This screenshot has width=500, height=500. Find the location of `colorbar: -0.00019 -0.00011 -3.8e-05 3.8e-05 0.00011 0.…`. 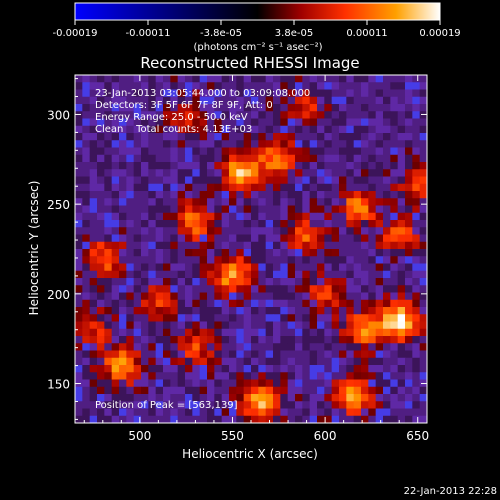

colorbar: -0.00019 -0.00011 -3.8e-05 3.8e-05 0.00011 0.… is located at coordinates (257, 27).